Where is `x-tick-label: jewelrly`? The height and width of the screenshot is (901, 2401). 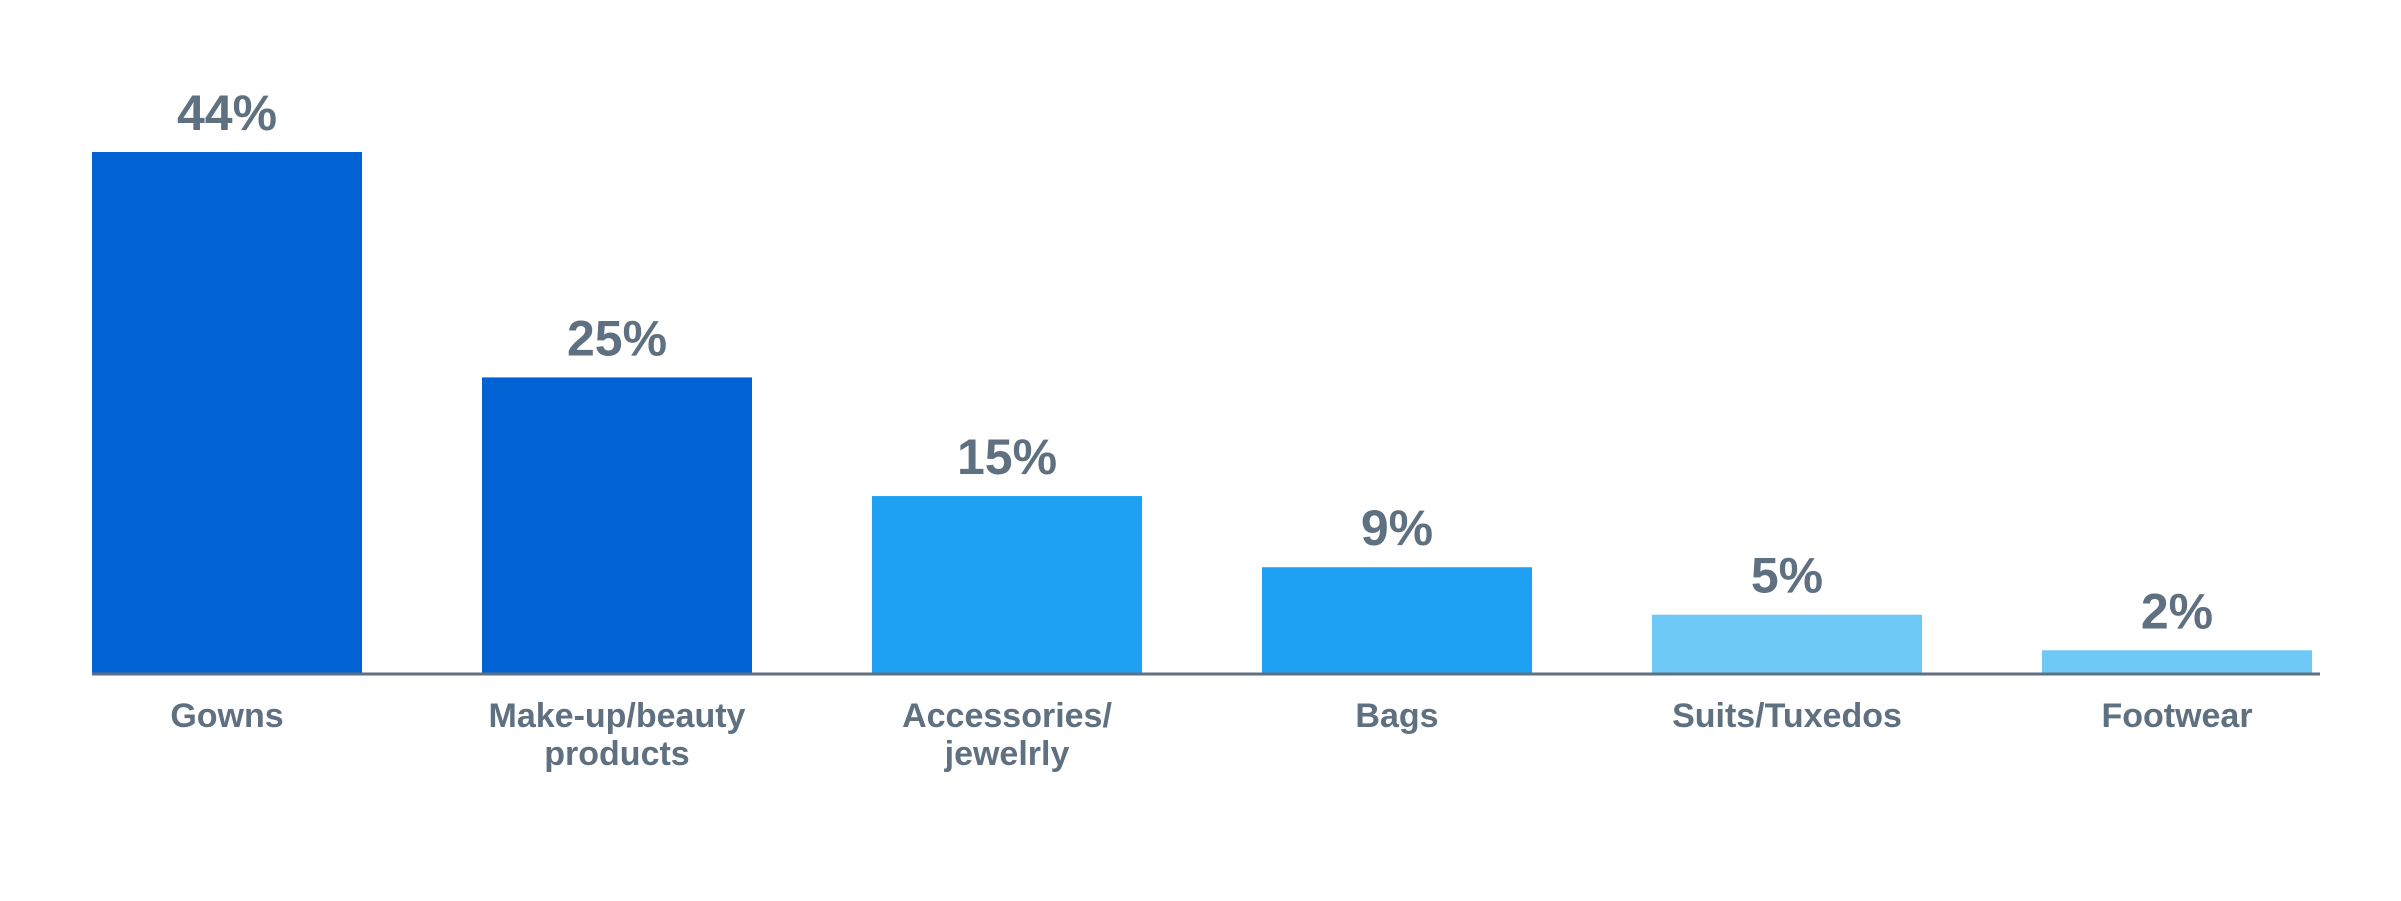 x-tick-label: jewelrly is located at coordinates (1007, 754).